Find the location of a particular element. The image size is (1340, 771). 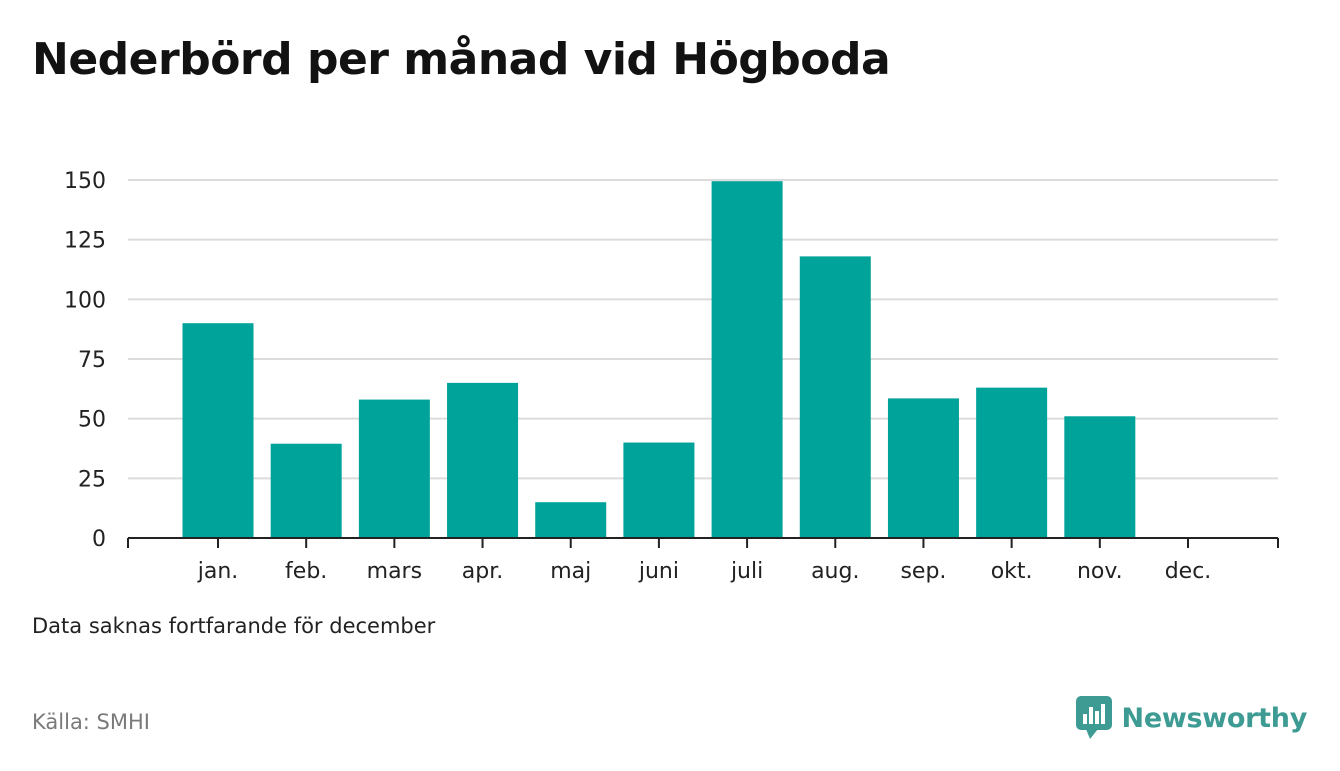

chart-note: Data saknas fortfarande för december is located at coordinates (234, 626).